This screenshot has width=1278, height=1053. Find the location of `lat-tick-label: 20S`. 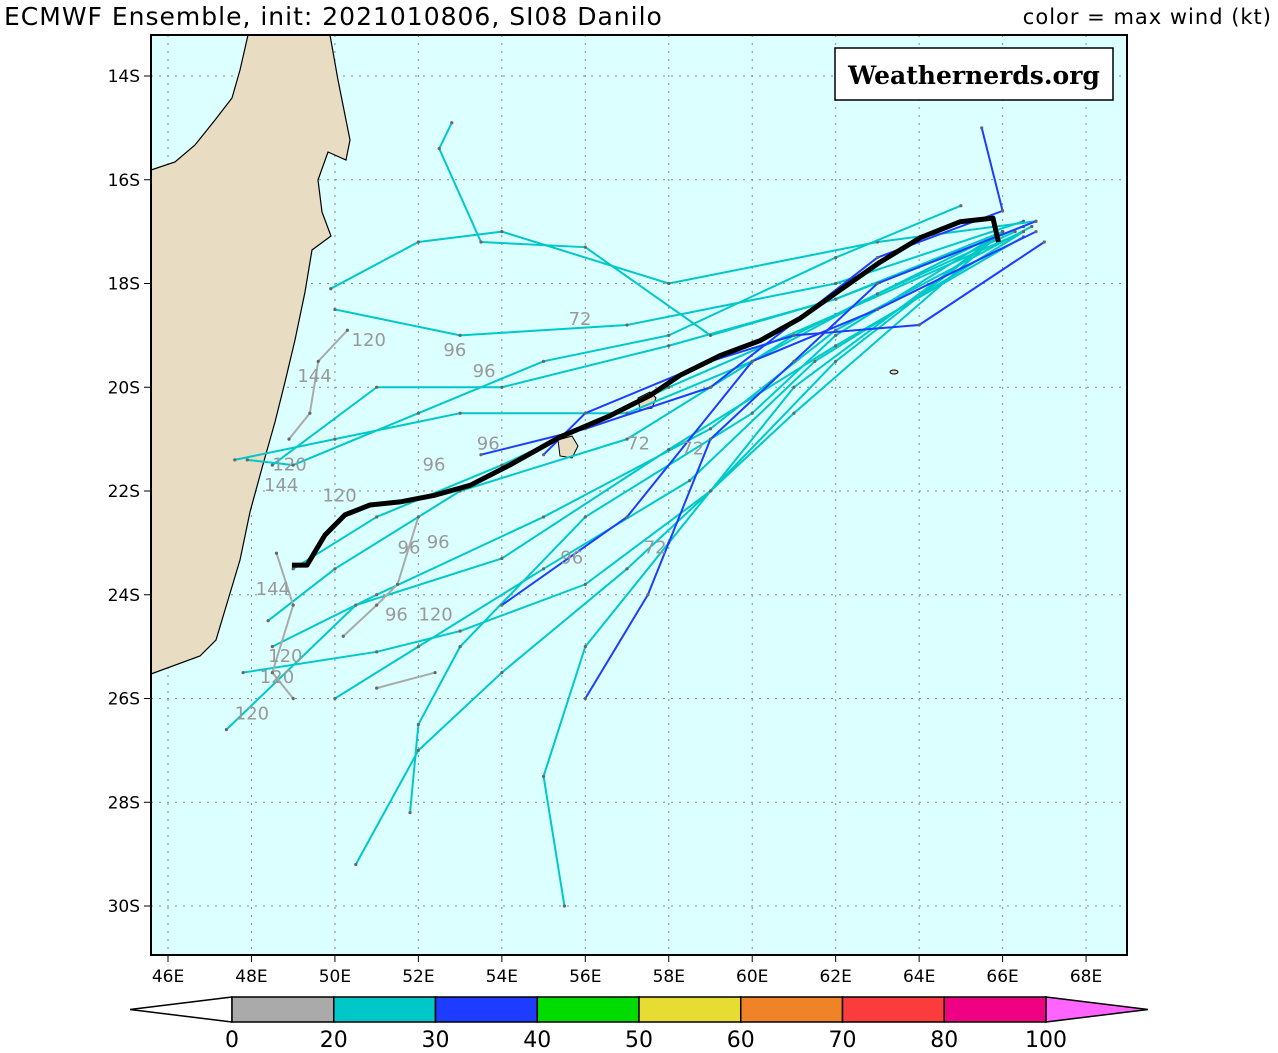

lat-tick-label: 20S is located at coordinates (124, 388).